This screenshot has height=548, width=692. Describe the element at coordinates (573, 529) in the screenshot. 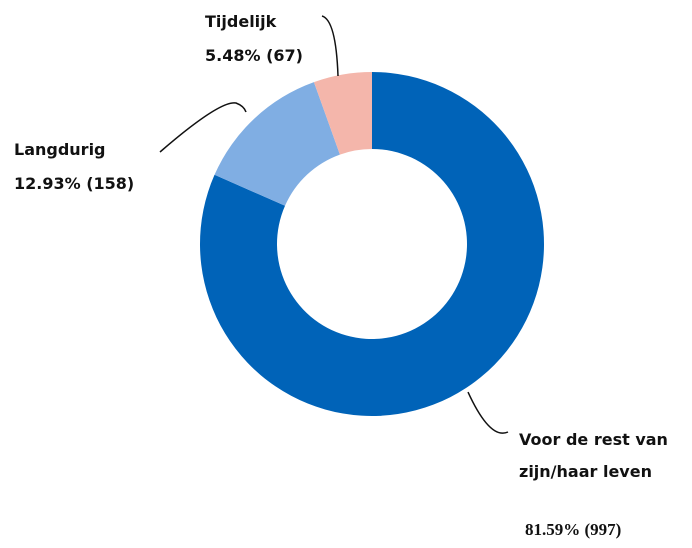

I see `value-label: 81.59% (997)` at that location.